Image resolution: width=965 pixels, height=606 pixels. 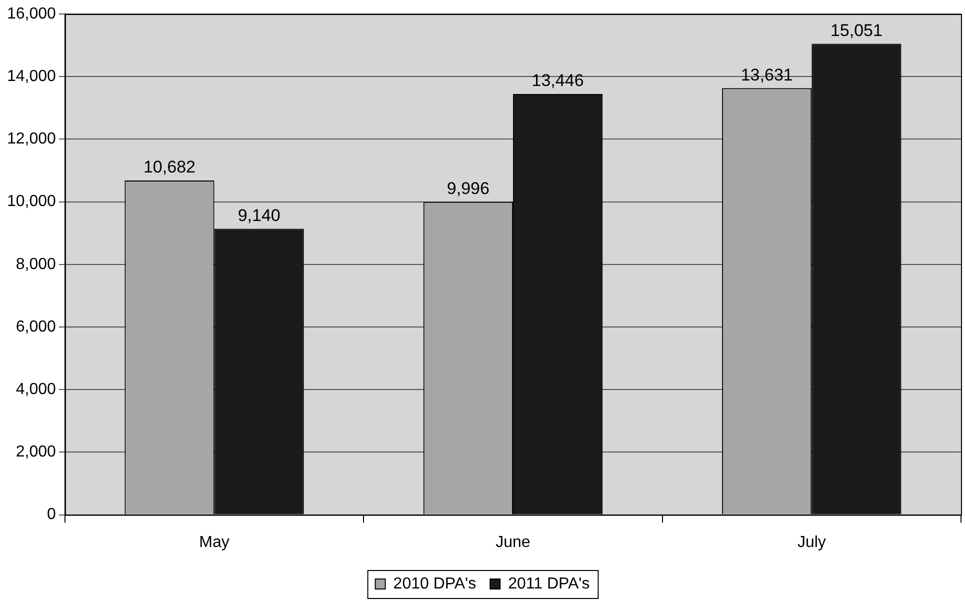 What do you see at coordinates (36, 264) in the screenshot?
I see `y-tick-label: 8,000` at bounding box center [36, 264].